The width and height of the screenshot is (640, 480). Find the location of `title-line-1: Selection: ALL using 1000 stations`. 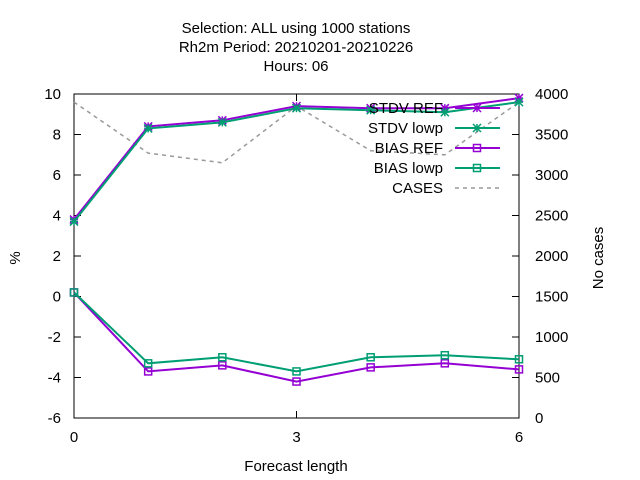

title-line-1: Selection: ALL using 1000 stations is located at coordinates (296, 28).